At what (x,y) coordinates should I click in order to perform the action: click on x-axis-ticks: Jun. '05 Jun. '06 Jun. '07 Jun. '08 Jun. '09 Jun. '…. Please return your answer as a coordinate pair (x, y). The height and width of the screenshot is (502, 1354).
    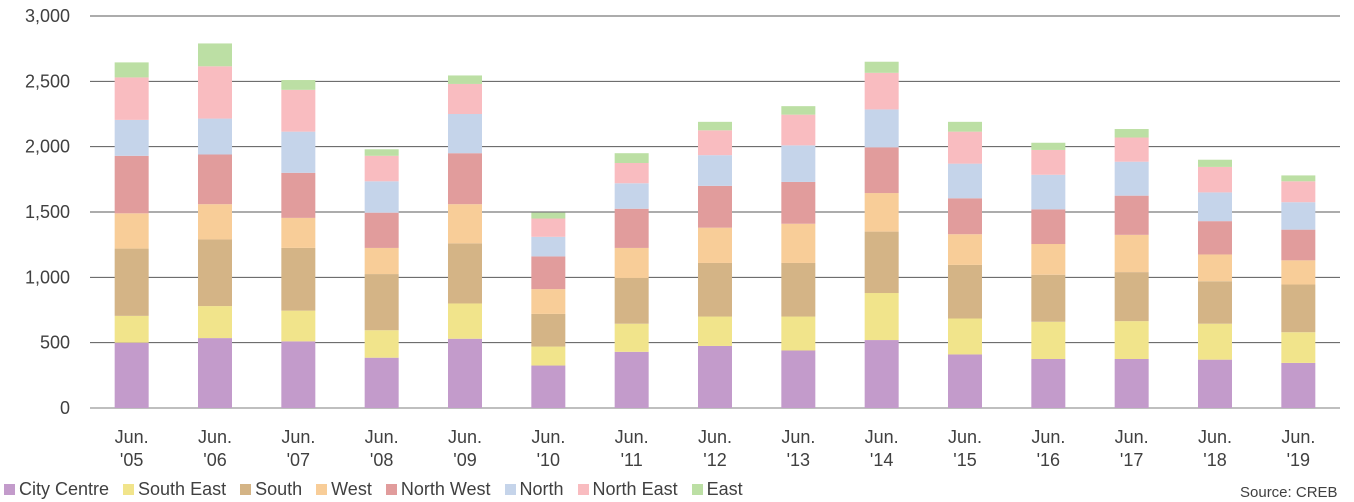
    Looking at the image, I should click on (715, 448).